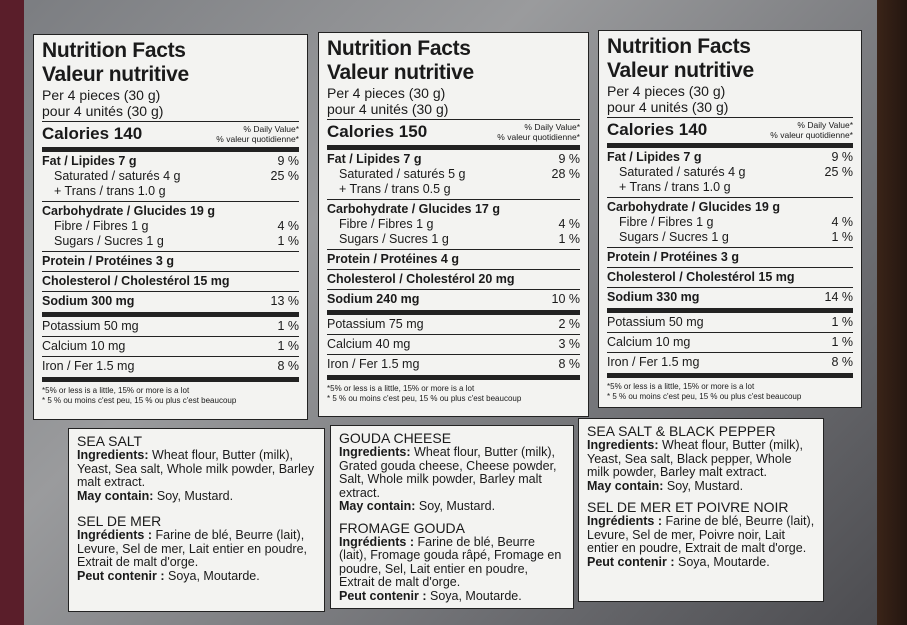  What do you see at coordinates (421, 279) in the screenshot?
I see `cholesterol: Cholesterol / Cholestérol 20 mg` at bounding box center [421, 279].